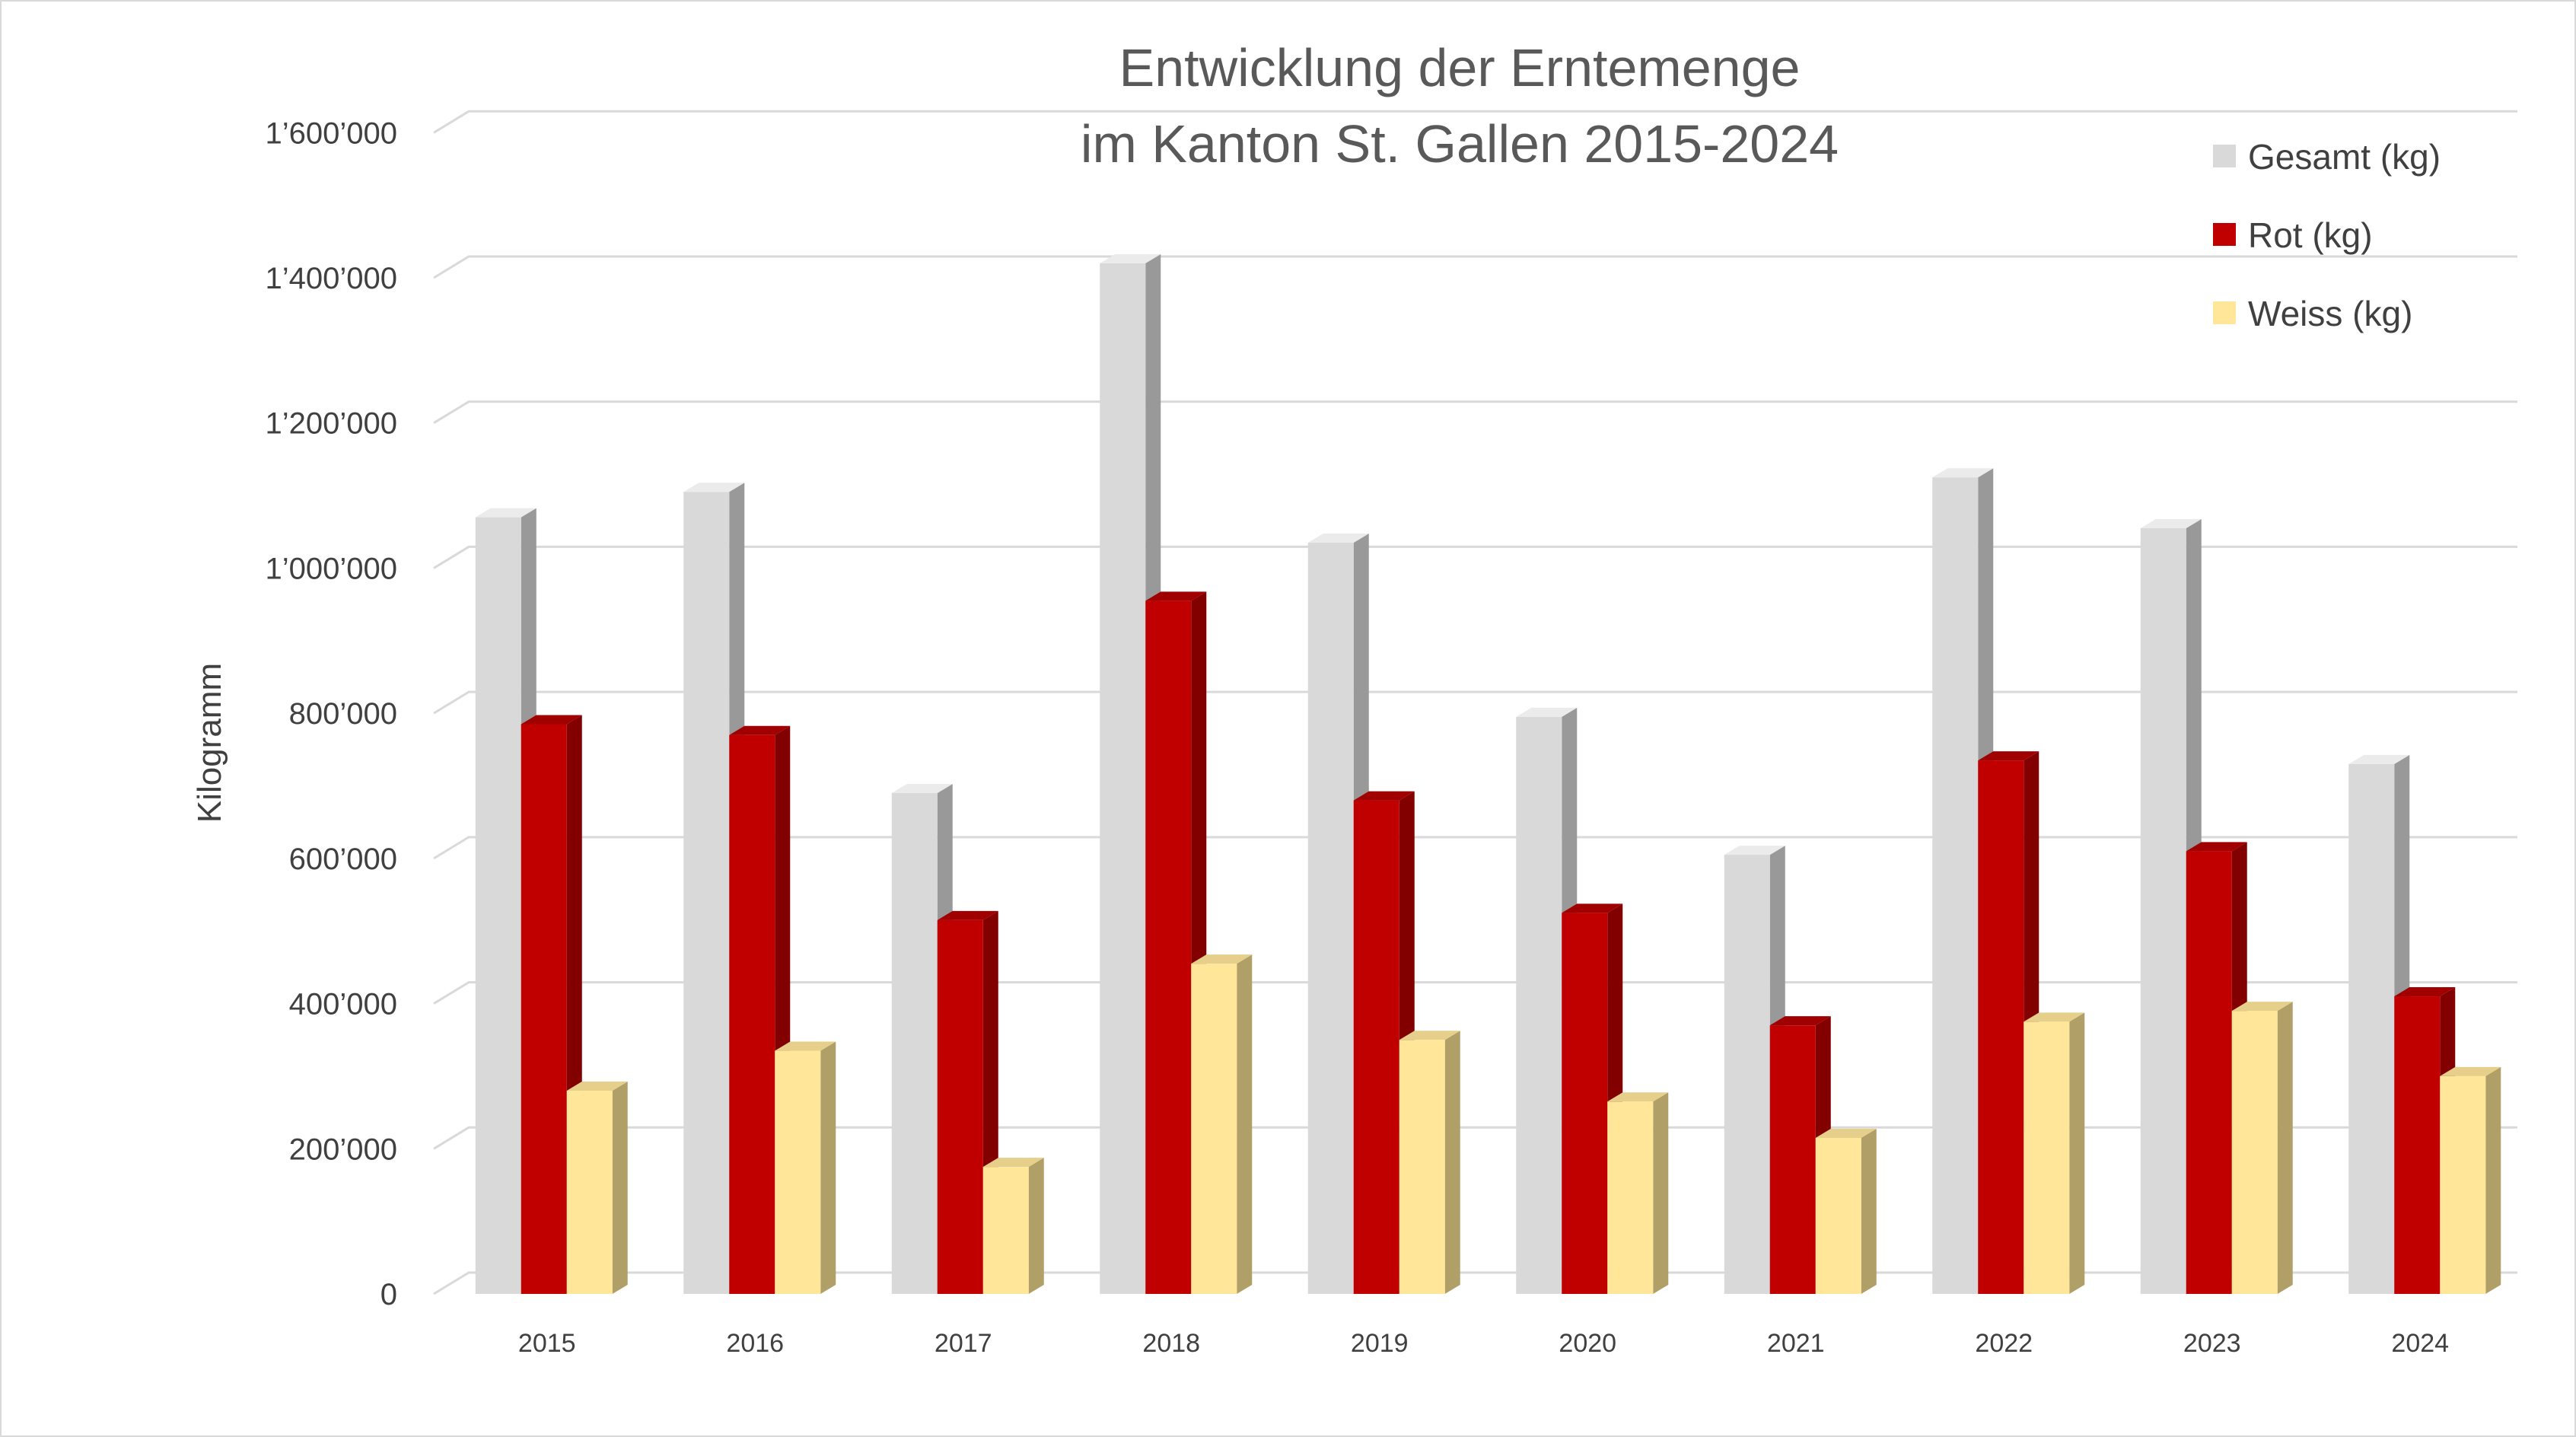 Image resolution: width=2576 pixels, height=1437 pixels. I want to click on x-tick-label: 2020, so click(1587, 1343).